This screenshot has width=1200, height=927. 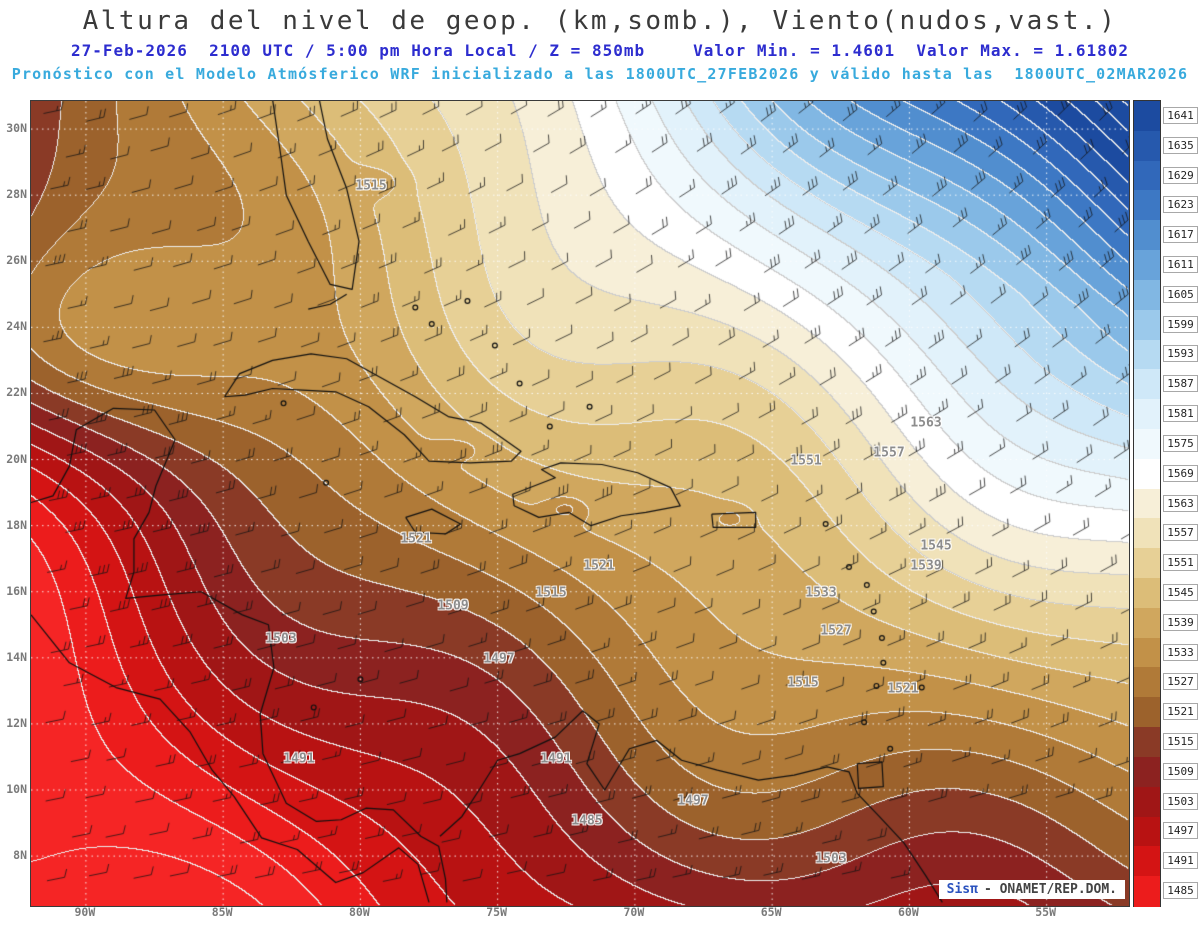 I want to click on colorbar-value-label: 1527, so click(x=1180, y=682).